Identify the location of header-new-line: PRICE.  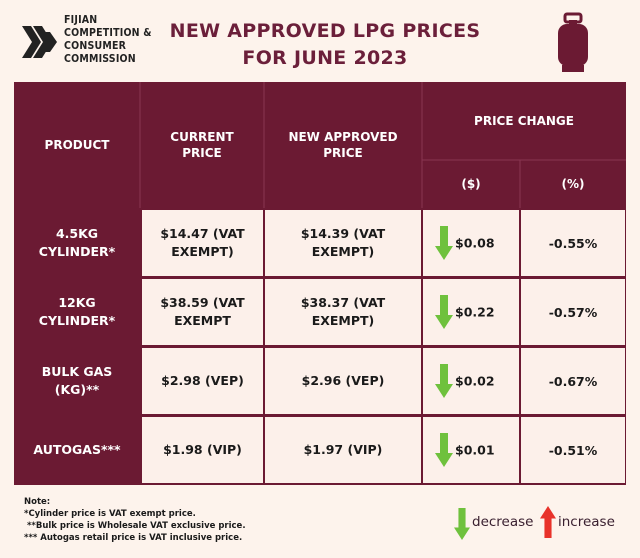
(343, 153).